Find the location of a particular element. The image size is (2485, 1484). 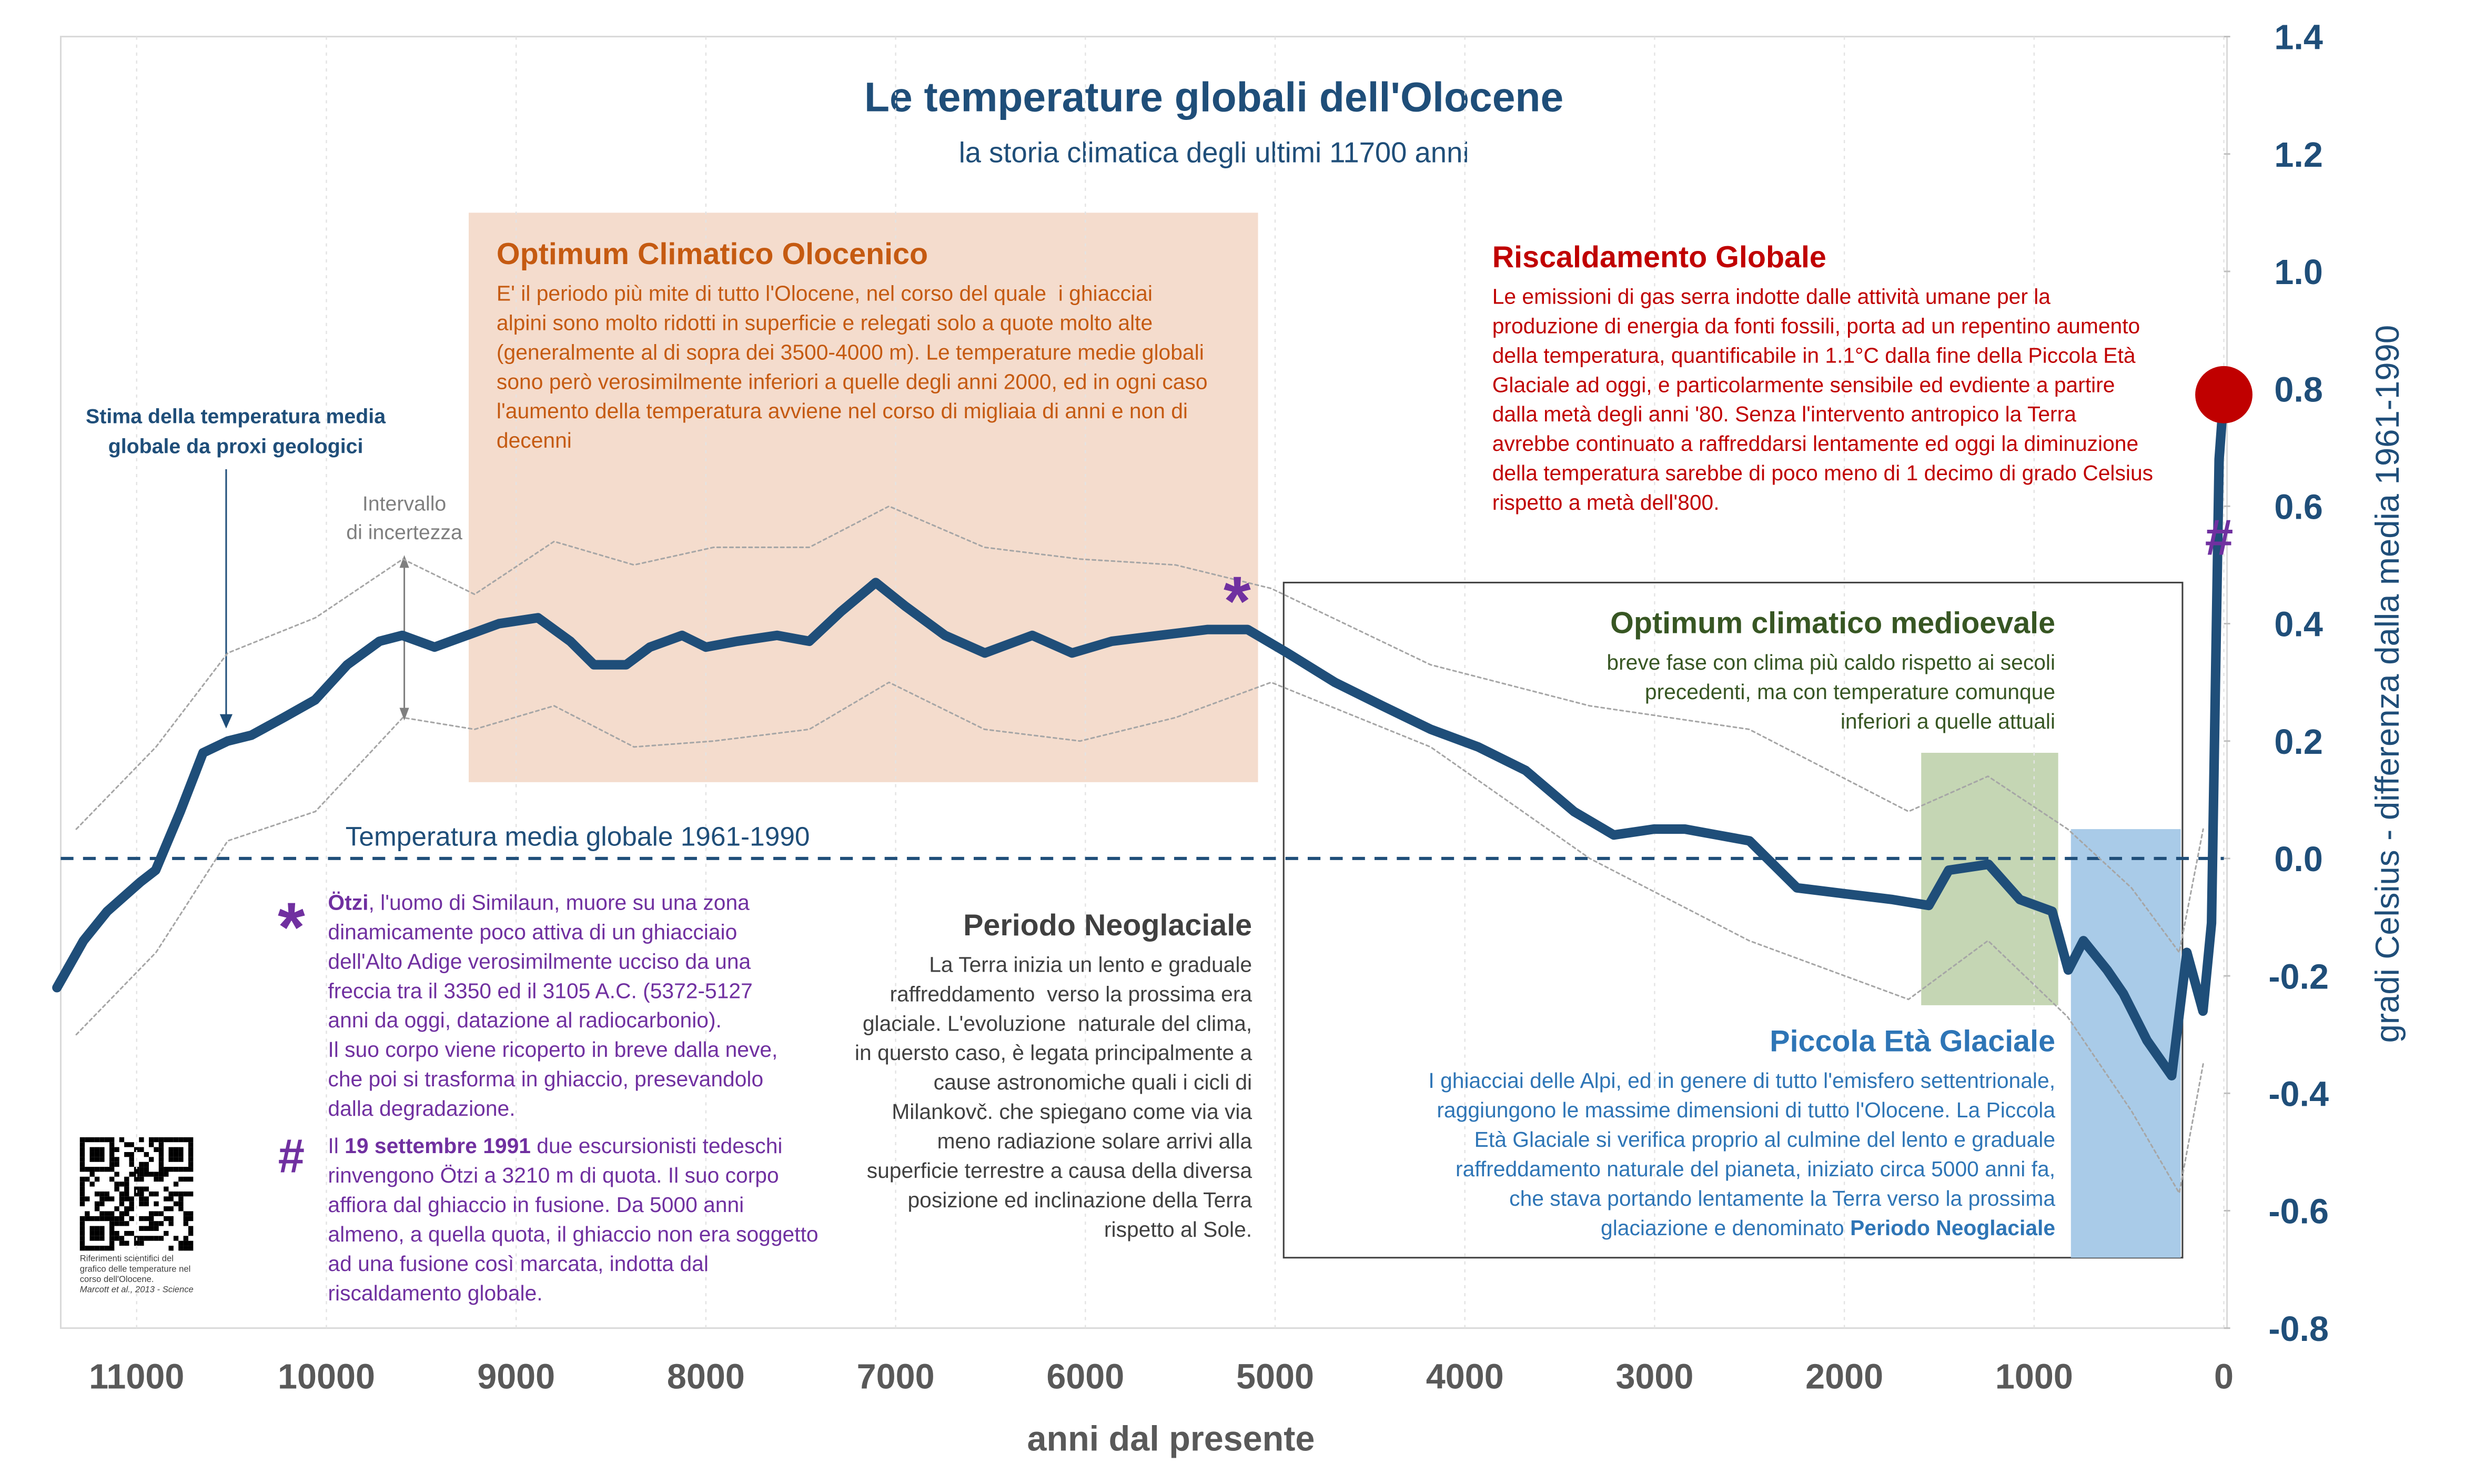

annotation-segment: Periodo Neoglaciale is located at coordinates (1953, 1228).